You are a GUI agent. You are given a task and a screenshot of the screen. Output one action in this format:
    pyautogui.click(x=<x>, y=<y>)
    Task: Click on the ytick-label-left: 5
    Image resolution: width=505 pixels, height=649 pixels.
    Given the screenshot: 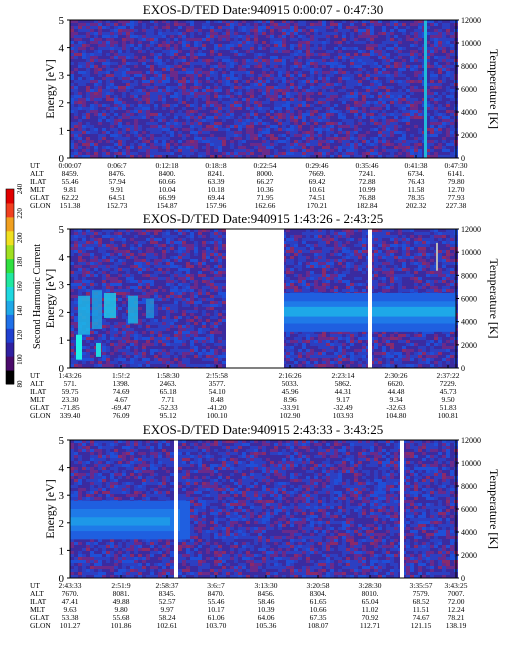 What is the action you would take?
    pyautogui.click(x=62, y=441)
    